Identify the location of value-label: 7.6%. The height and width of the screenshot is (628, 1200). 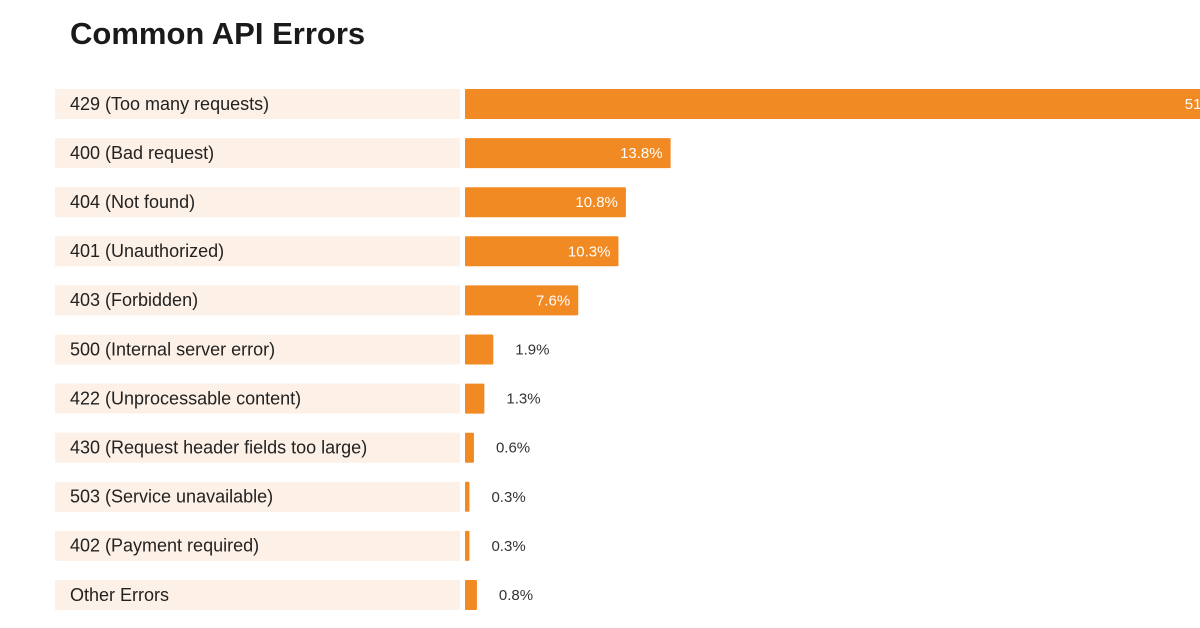
(553, 300).